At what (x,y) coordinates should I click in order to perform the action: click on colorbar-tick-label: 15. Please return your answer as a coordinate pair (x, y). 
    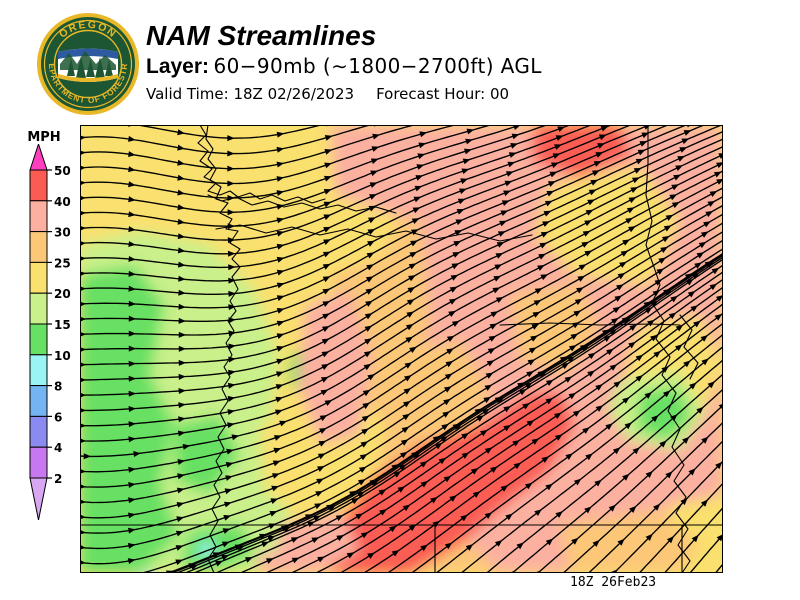
    Looking at the image, I should click on (62, 325).